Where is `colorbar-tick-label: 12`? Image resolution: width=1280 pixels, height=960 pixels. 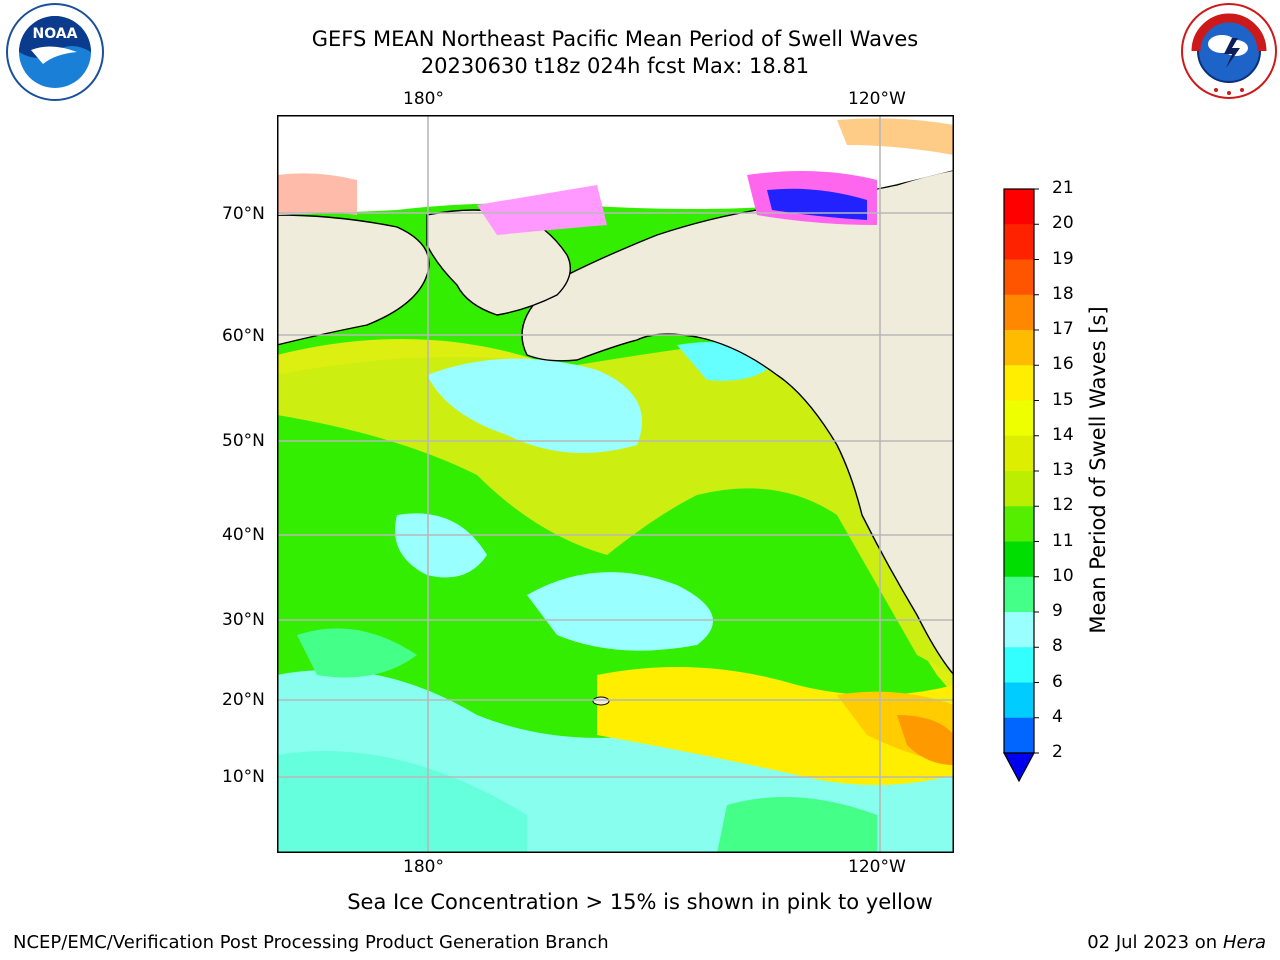
colorbar-tick-label: 12 is located at coordinates (1063, 505).